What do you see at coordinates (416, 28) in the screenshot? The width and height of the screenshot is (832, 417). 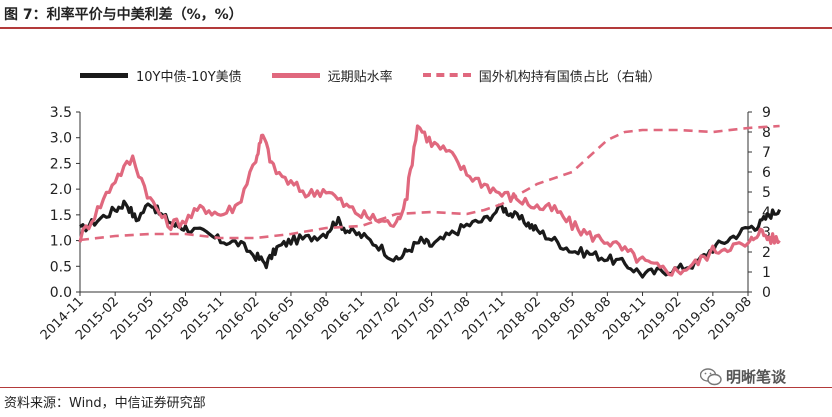 I see `title-divider` at bounding box center [416, 28].